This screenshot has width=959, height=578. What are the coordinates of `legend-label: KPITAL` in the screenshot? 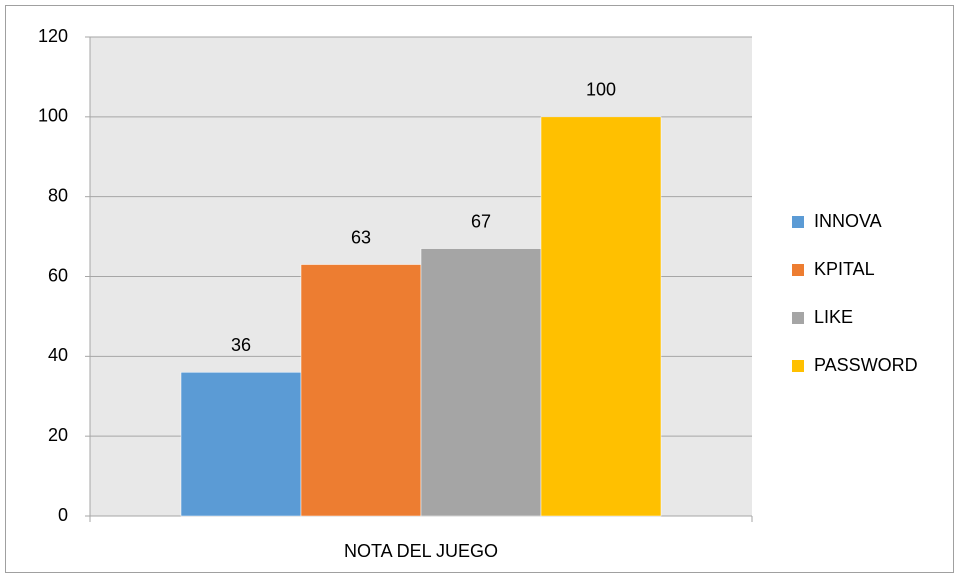 It's located at (844, 269).